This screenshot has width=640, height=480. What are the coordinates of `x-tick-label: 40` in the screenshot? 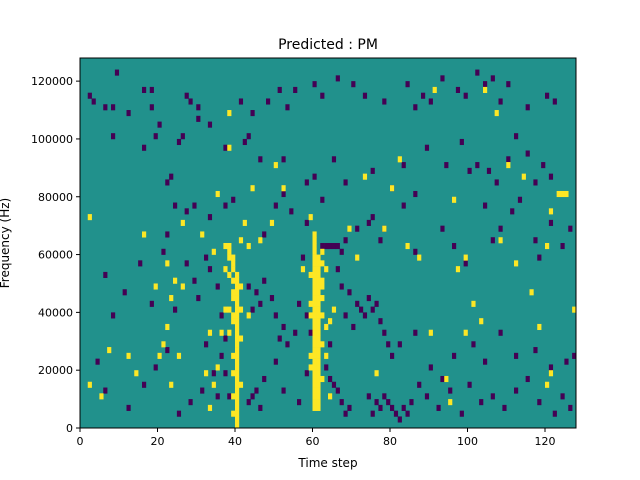 It's located at (235, 441).